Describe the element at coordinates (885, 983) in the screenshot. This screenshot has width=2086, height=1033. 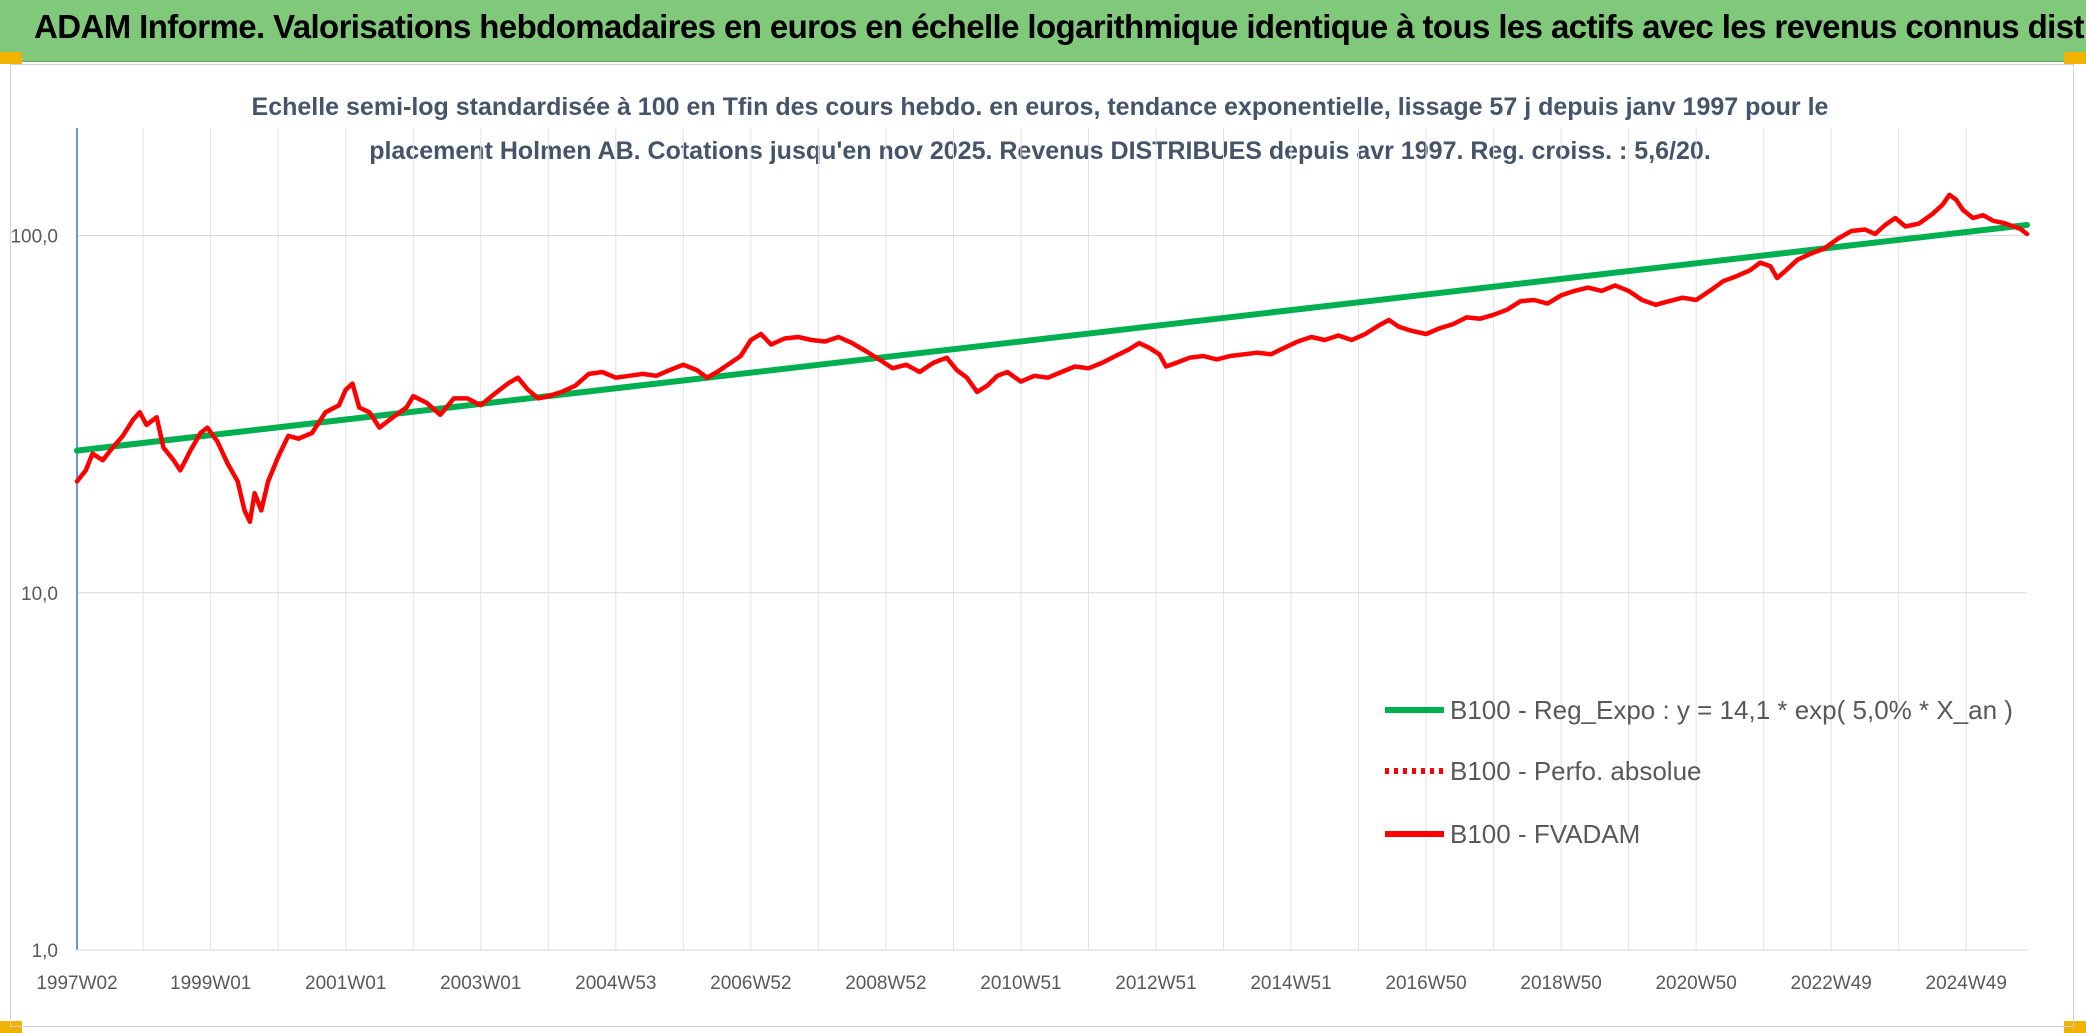
I see `x-tick-label: 2008W52` at that location.